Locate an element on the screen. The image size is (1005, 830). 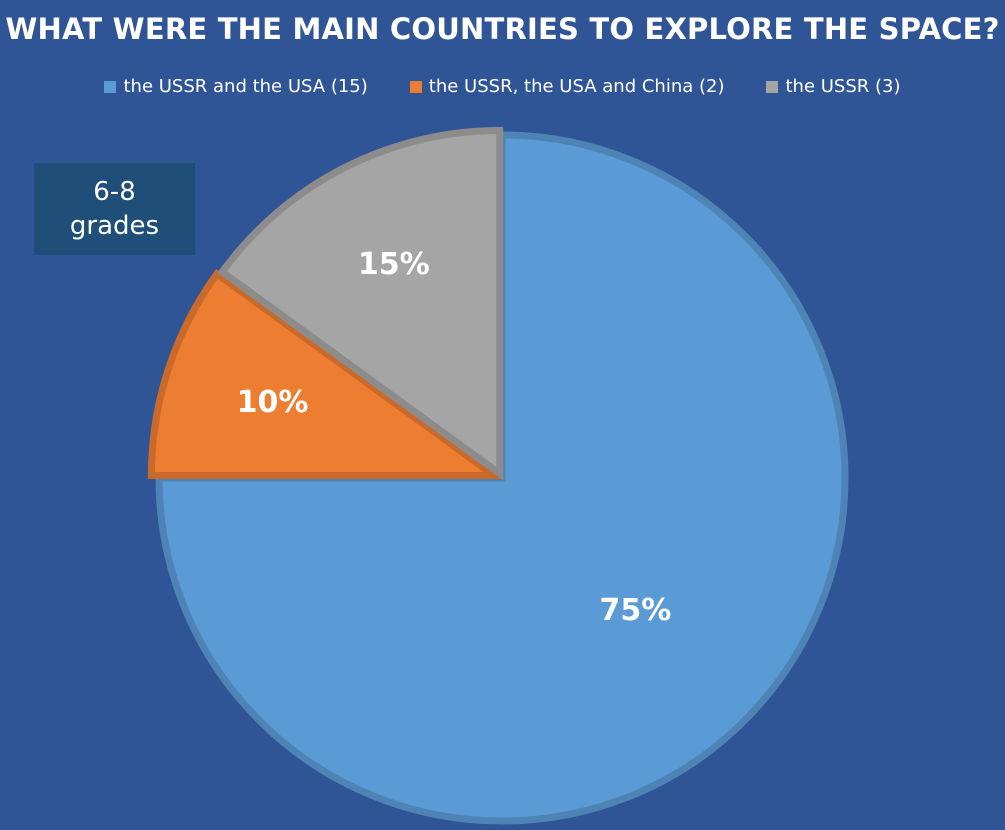
data-label-ussr: 15% is located at coordinates (394, 264).